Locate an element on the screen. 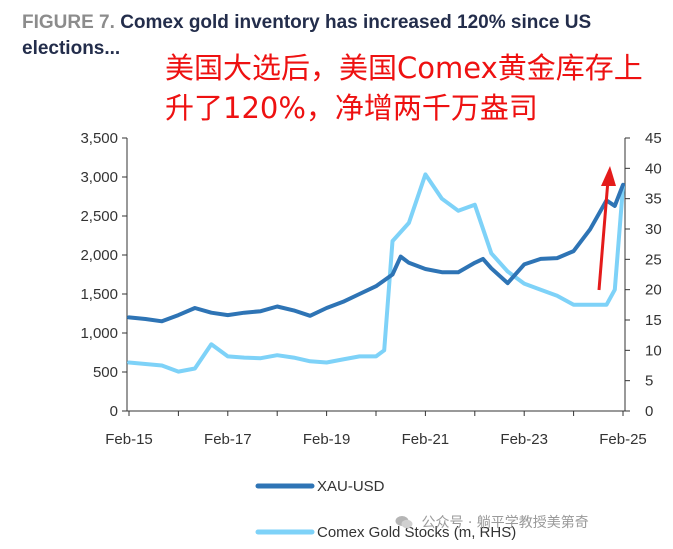  annotation-arrow is located at coordinates (606, 228).